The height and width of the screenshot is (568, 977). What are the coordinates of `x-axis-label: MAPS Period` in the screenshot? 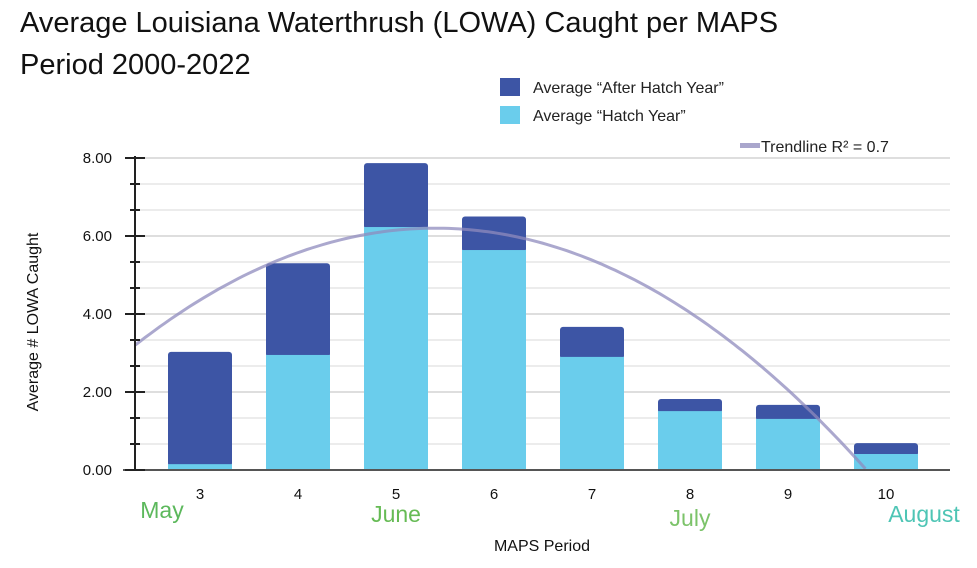 It's located at (542, 546).